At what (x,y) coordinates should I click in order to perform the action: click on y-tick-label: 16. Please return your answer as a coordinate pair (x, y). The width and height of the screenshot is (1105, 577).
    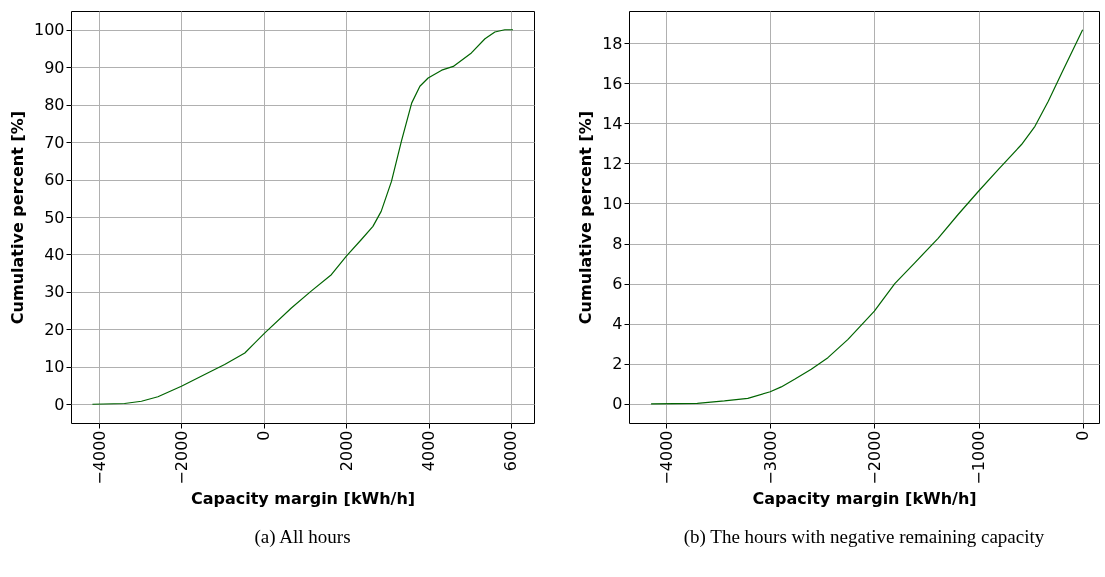
    Looking at the image, I should click on (612, 83).